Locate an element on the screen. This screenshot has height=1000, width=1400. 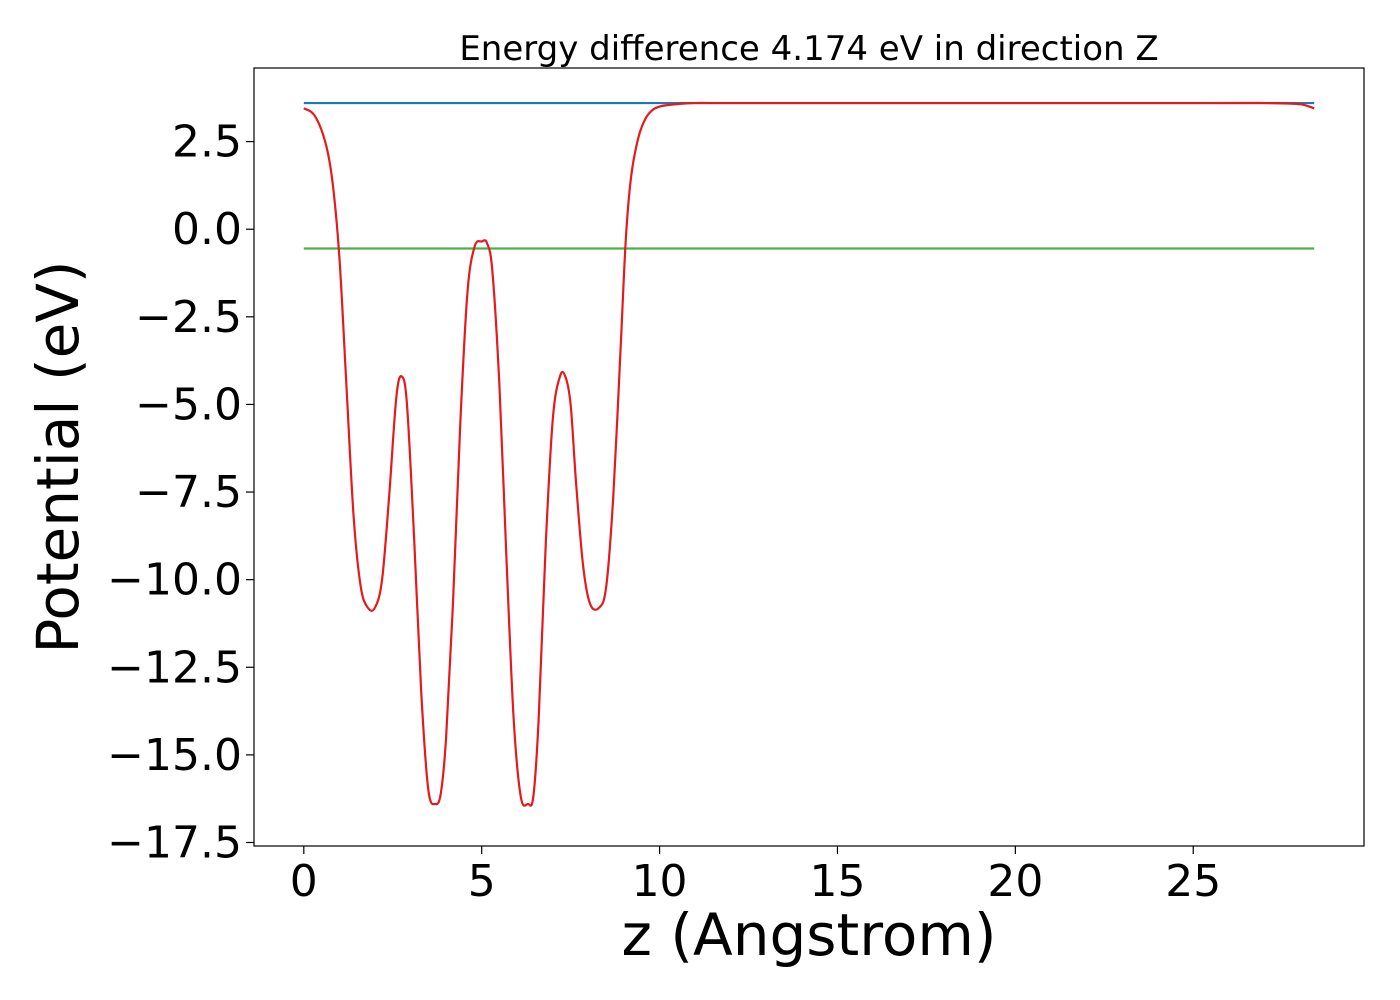
y-tick-label: −17.5 is located at coordinates (174, 842).